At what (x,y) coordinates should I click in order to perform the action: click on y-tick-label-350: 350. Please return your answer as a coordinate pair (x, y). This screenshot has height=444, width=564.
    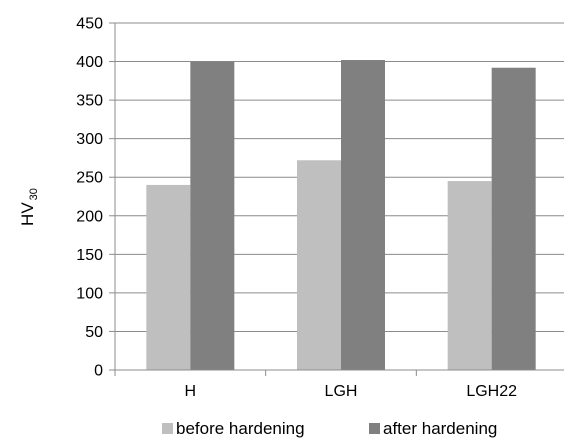
    Looking at the image, I should click on (89, 101).